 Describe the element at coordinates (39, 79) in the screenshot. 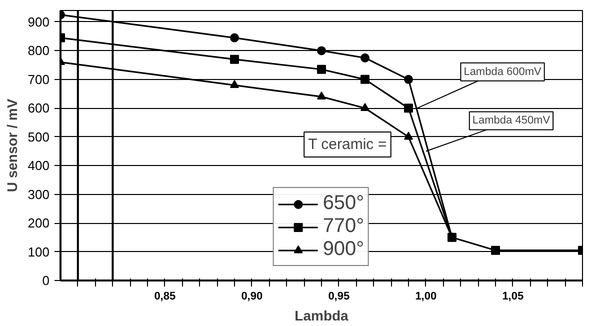

I see `y-tick-label: 700` at that location.